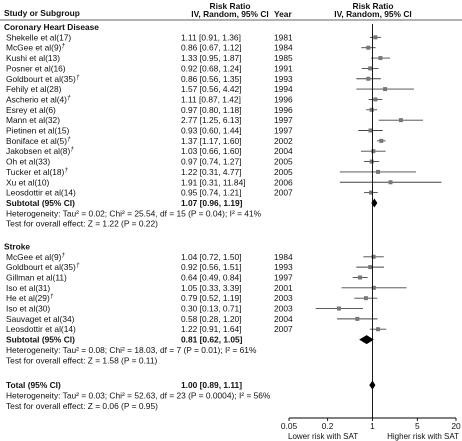 The image size is (462, 441). I want to click on study-name: Posner et al(16), so click(36, 68).